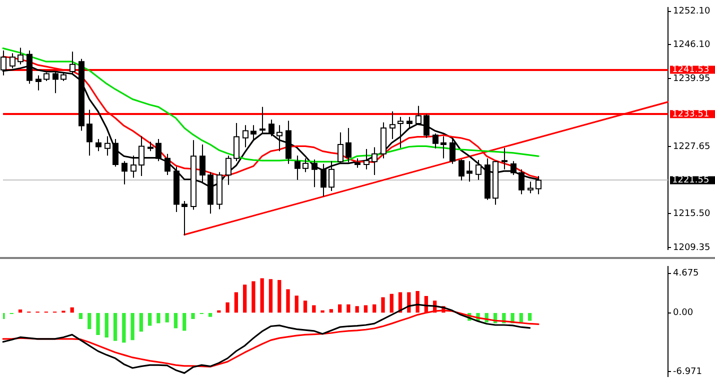 The width and height of the screenshot is (715, 384). What do you see at coordinates (691, 248) in the screenshot?
I see `y-tick-label: 1209.35` at bounding box center [691, 248].